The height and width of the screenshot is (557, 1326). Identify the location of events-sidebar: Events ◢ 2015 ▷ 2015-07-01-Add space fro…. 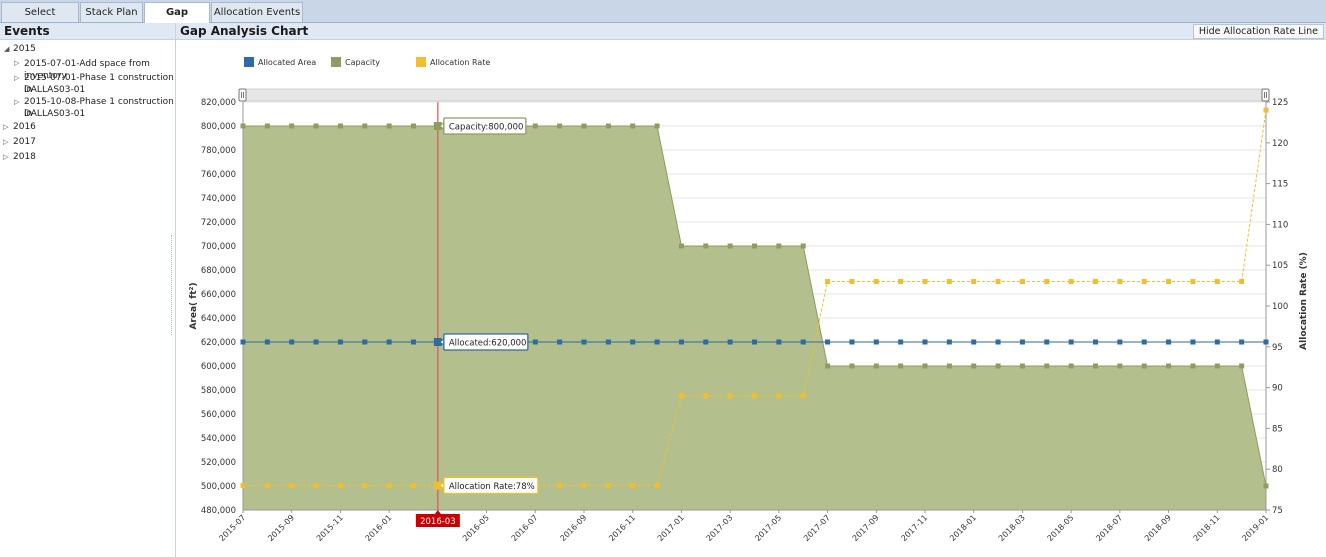
(88, 290).